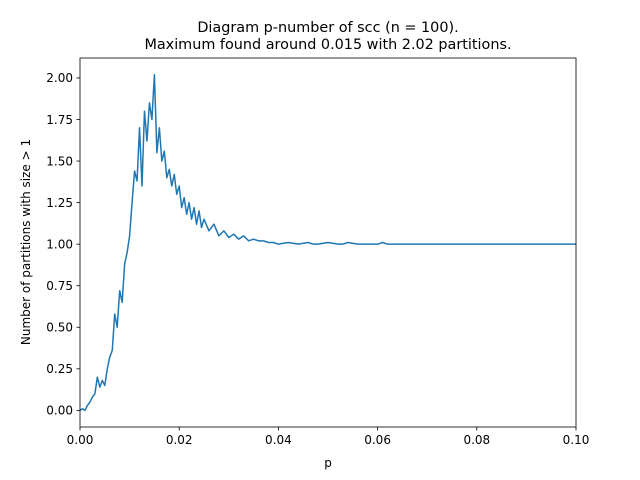  What do you see at coordinates (59, 411) in the screenshot?
I see `y-tick-label: 0.00` at bounding box center [59, 411].